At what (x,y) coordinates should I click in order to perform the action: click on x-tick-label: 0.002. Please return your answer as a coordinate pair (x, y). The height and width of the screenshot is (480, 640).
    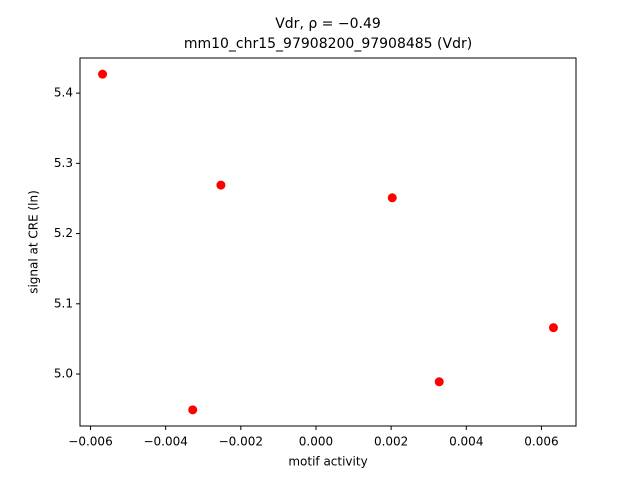
    Looking at the image, I should click on (391, 442).